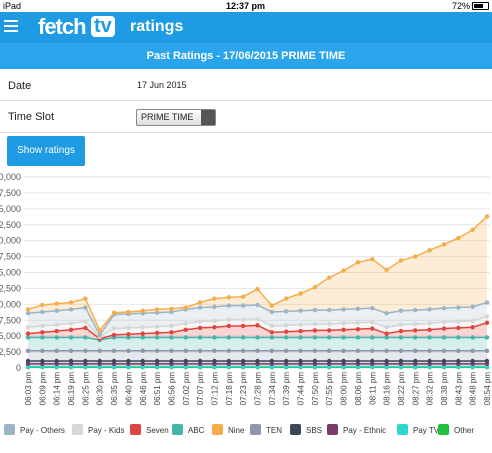 The width and height of the screenshot is (492, 453). I want to click on date-row: Date 17 Jun 2015, so click(246, 85).